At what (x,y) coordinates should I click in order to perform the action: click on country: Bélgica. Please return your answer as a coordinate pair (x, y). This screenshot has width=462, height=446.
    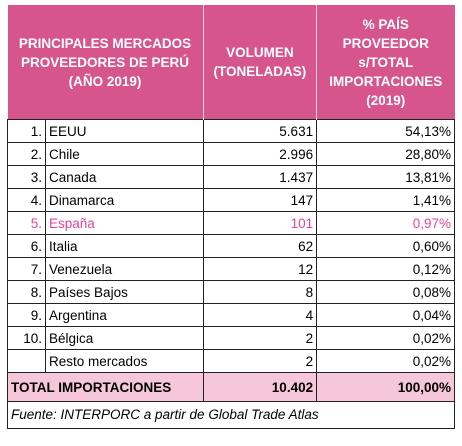
    Looking at the image, I should click on (124, 338).